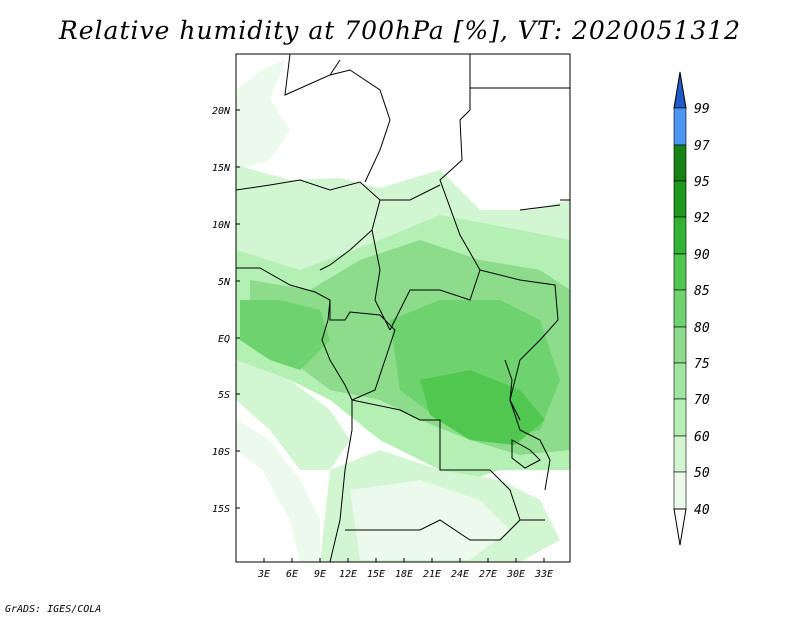 Image resolution: width=800 pixels, height=618 pixels. What do you see at coordinates (221, 509) in the screenshot?
I see `lat-label: 15S` at bounding box center [221, 509].